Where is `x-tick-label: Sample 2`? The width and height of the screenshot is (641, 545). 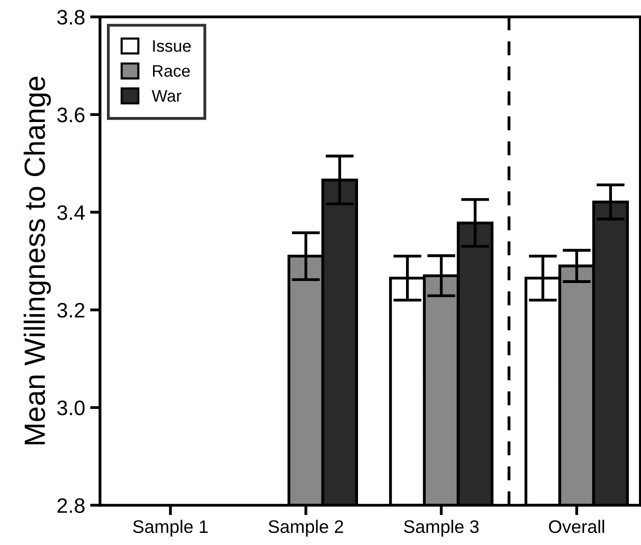 x-tick-label: Sample 2 is located at coordinates (306, 528).